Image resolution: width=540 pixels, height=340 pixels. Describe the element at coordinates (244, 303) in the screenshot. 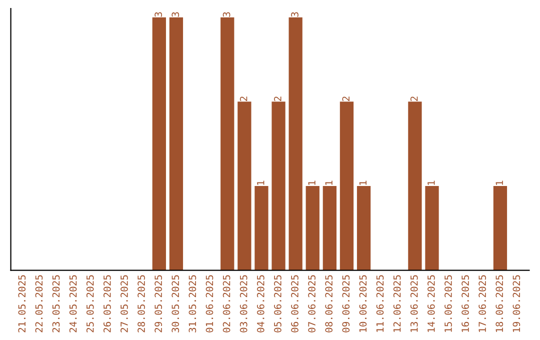

I see `x-tick-label: 03.06.2025` at that location.